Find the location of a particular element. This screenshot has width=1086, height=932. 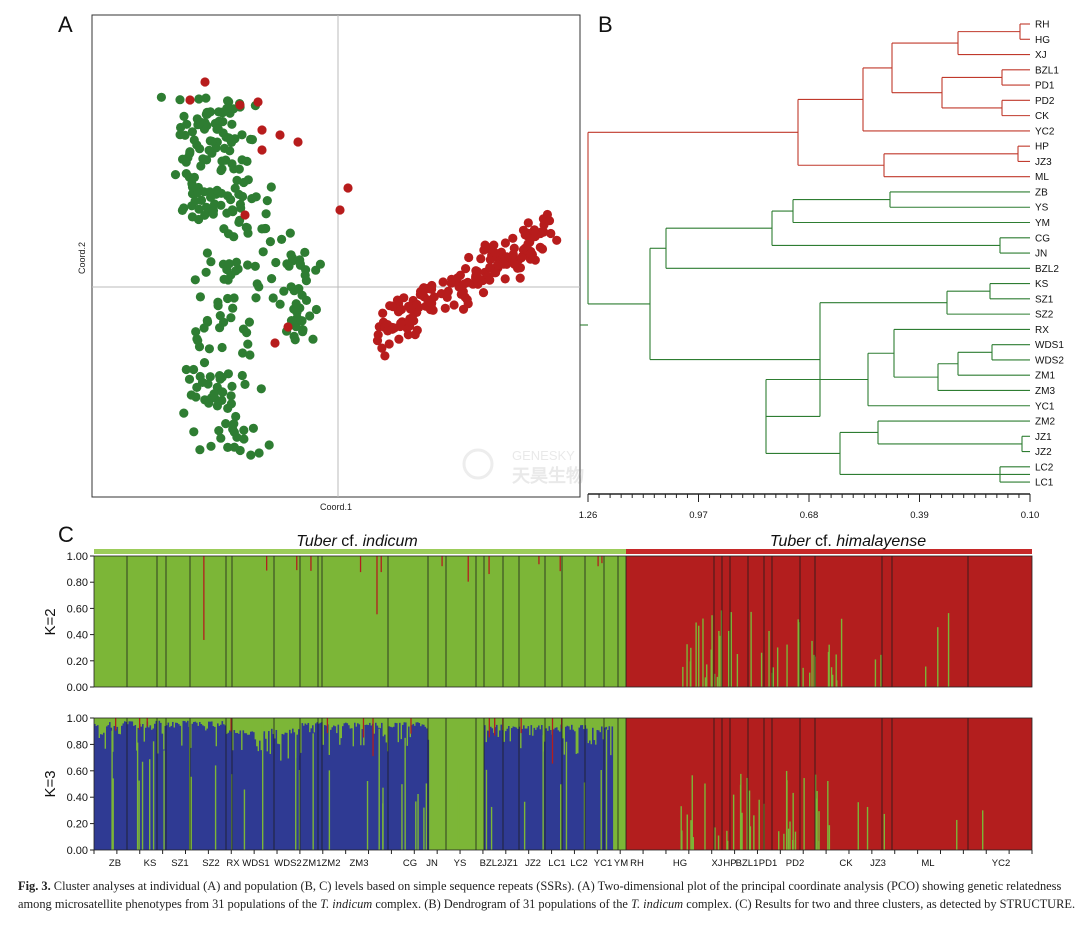

population-label: XJ is located at coordinates (716, 863).